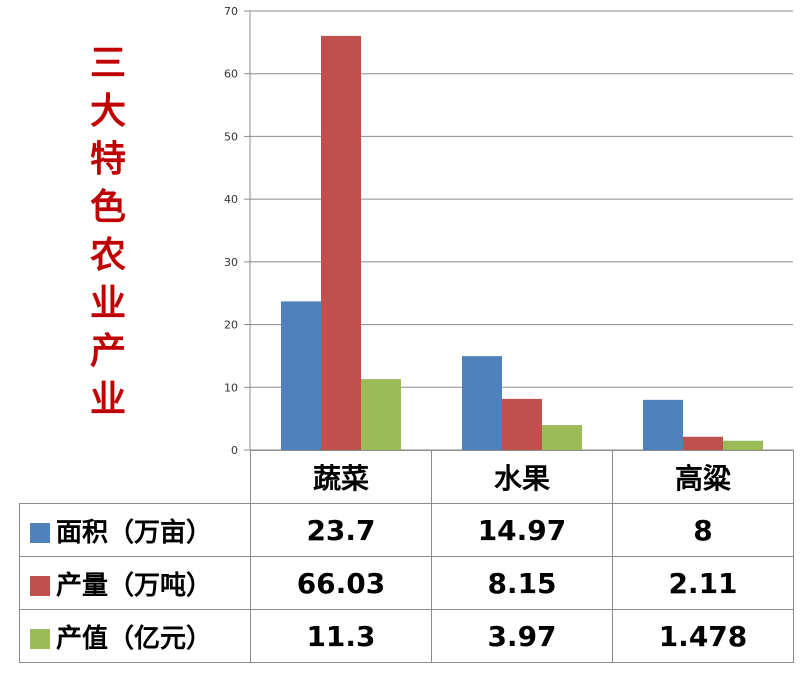 This screenshot has width=806, height=676. I want to click on category-row: 蔬菜 水果 高粱, so click(406, 477).